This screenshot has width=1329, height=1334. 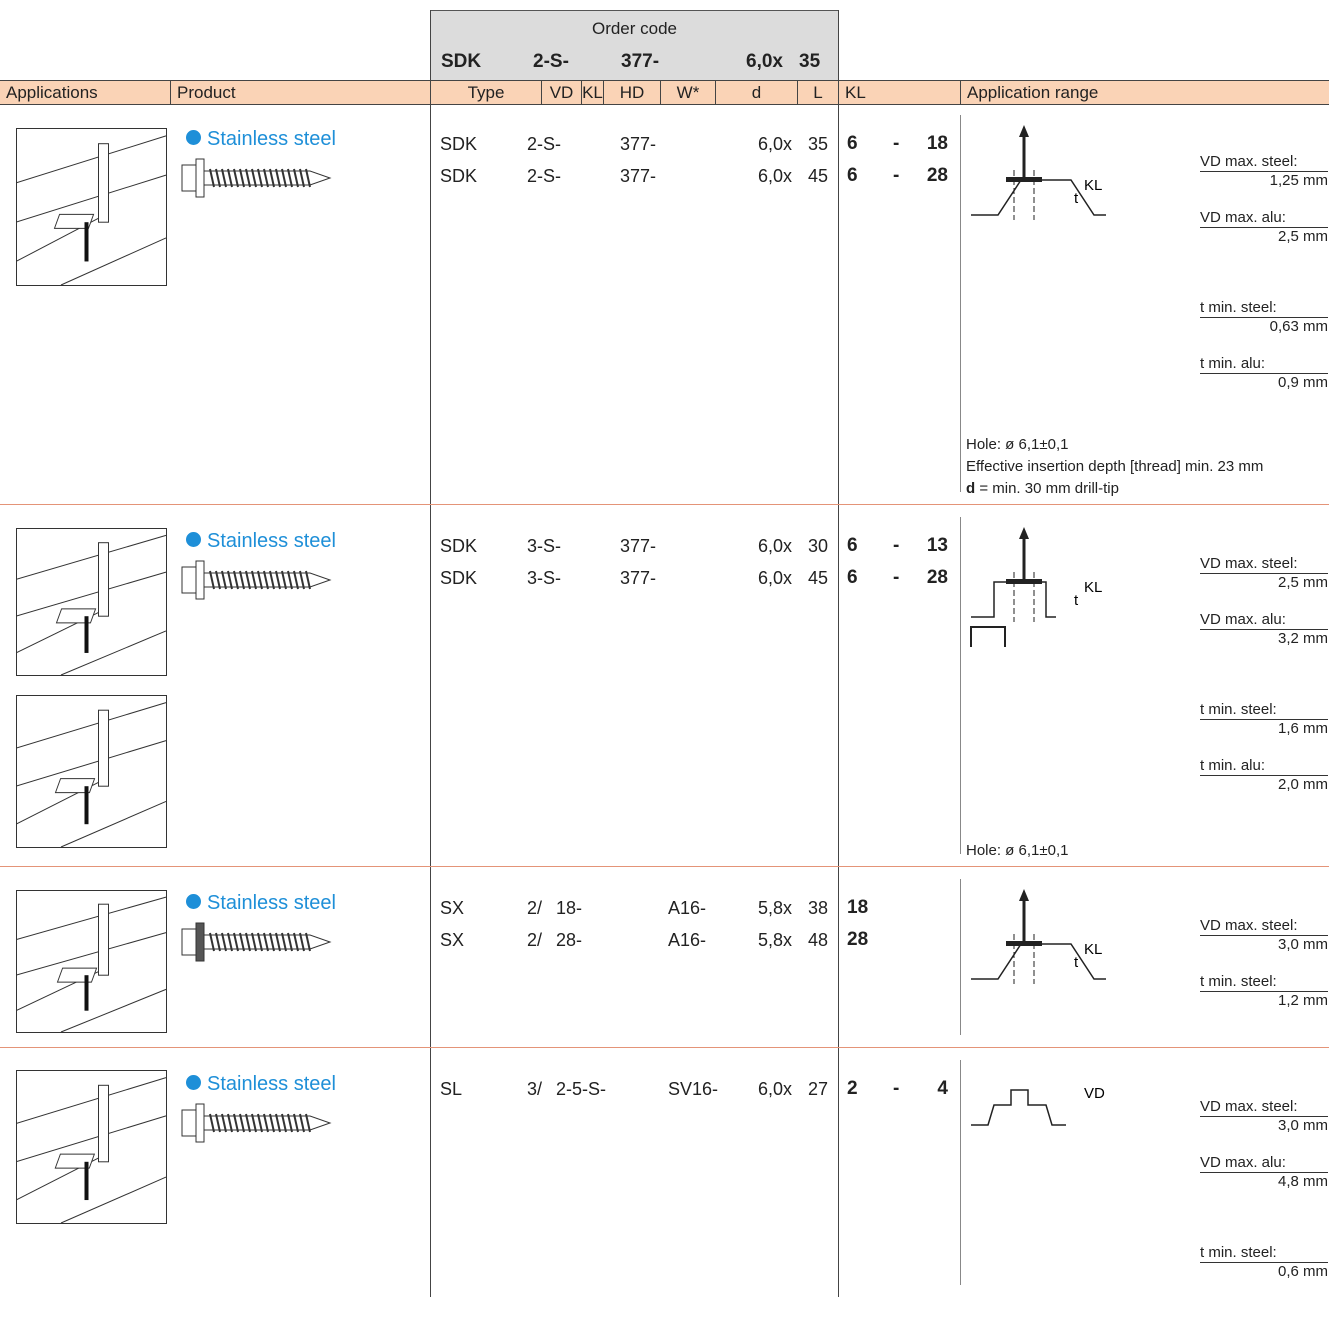 What do you see at coordinates (817, 908) in the screenshot?
I see `order-code-cell: 38` at bounding box center [817, 908].